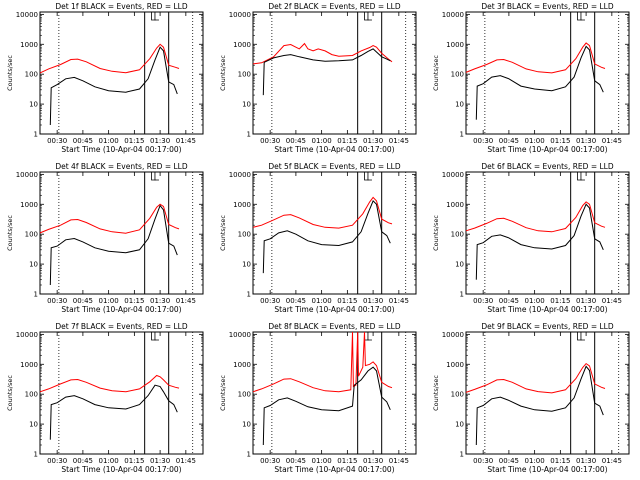 This screenshot has height=480, width=640. Describe the element at coordinates (547, 166) in the screenshot. I see `panel-title: Det 6f BLACK = Events, RED = LLD` at that location.